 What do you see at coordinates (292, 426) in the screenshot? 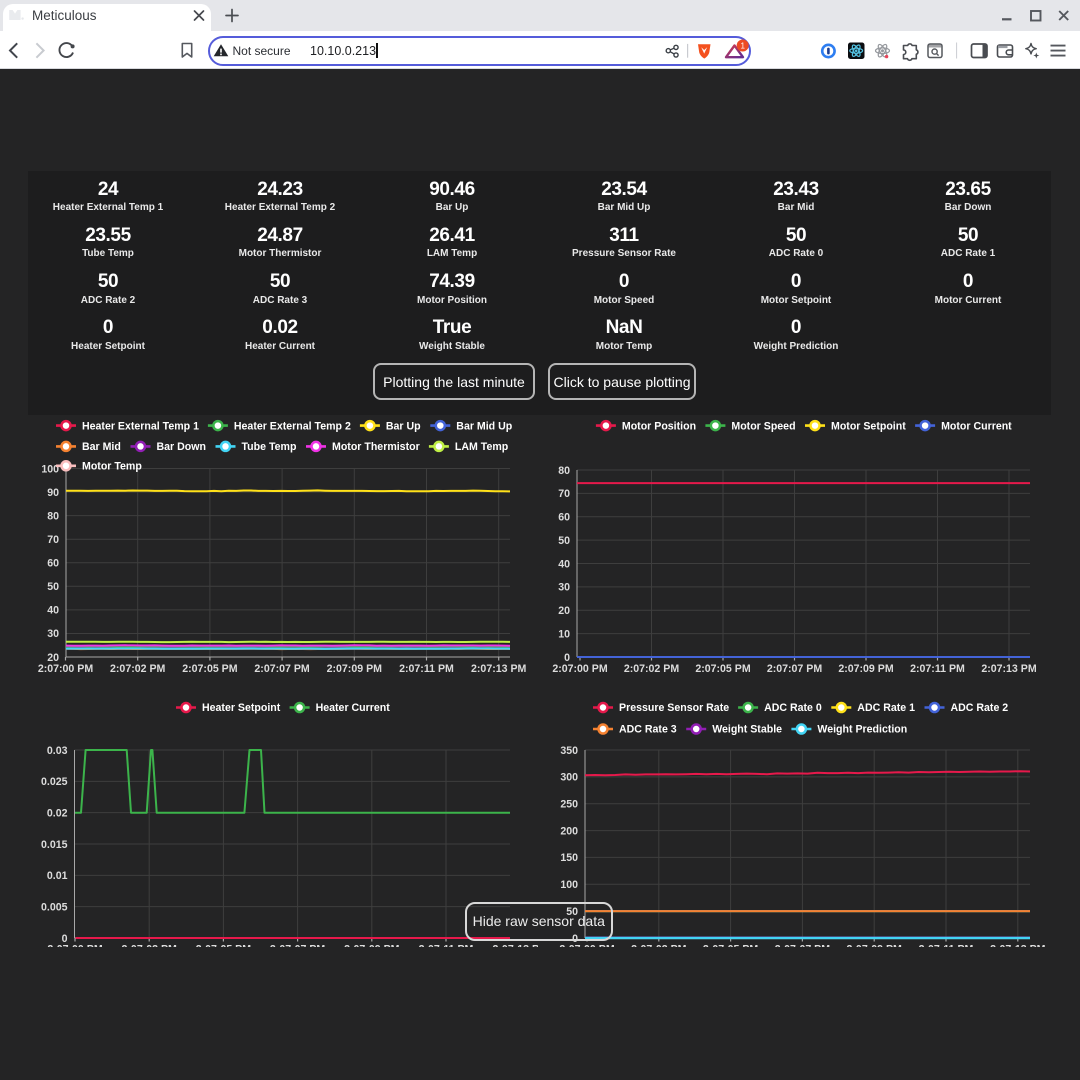
I see `svg-text: Heater External Temp 2` at bounding box center [292, 426].